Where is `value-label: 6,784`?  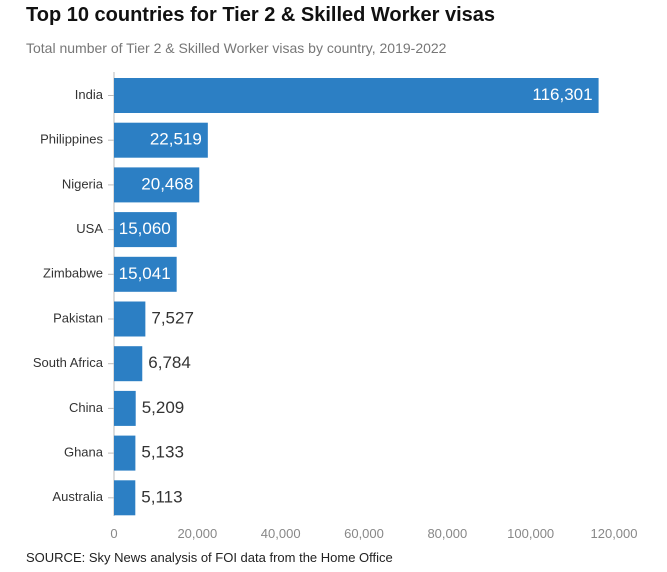 value-label: 6,784 is located at coordinates (169, 362).